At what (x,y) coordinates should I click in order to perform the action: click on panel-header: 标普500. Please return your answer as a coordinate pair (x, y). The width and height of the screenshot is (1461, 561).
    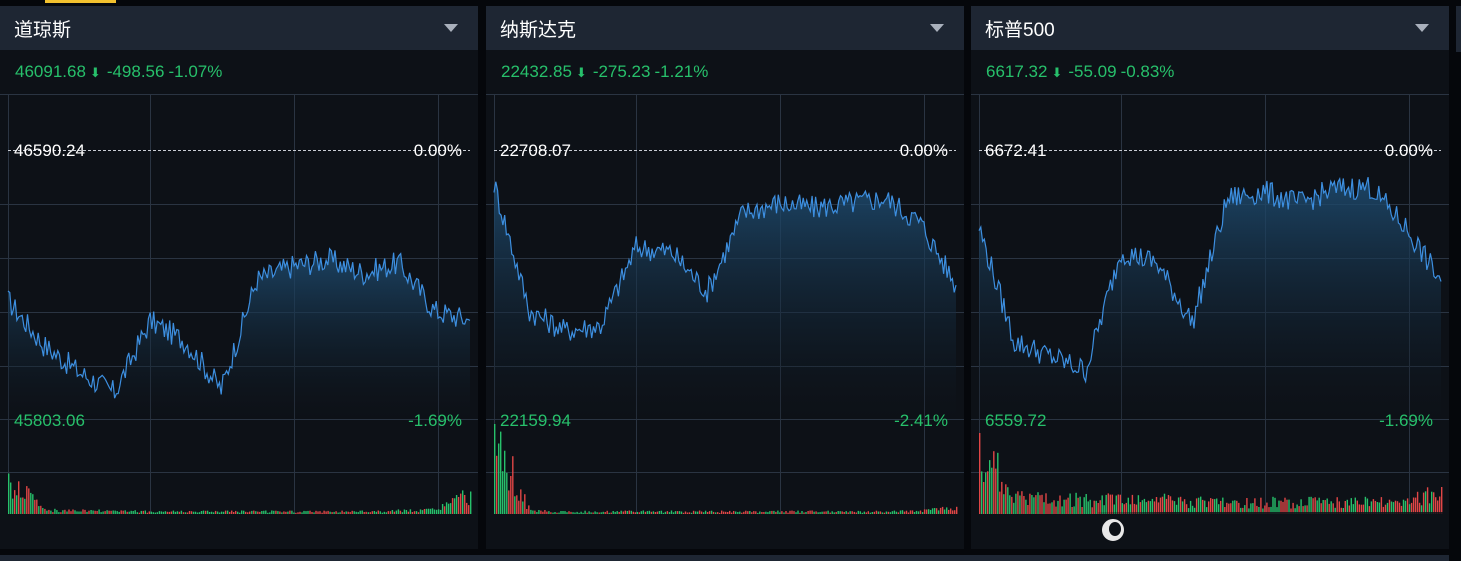
    Looking at the image, I should click on (1210, 28).